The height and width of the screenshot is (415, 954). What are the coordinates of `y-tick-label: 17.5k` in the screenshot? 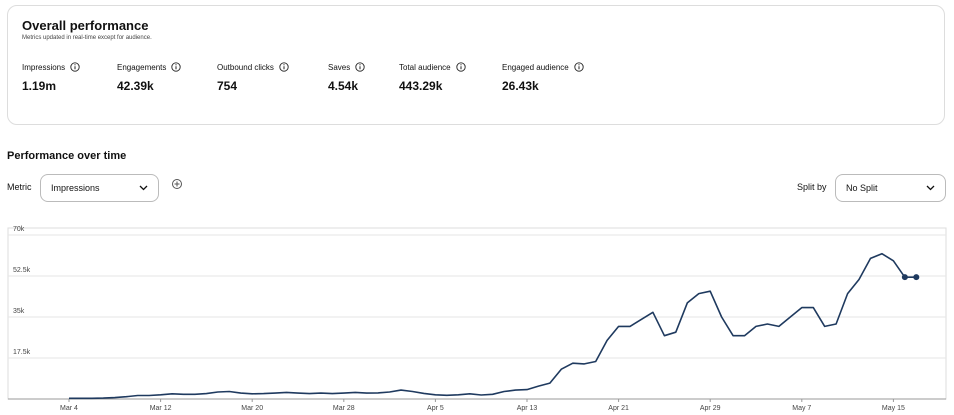 It's located at (22, 352).